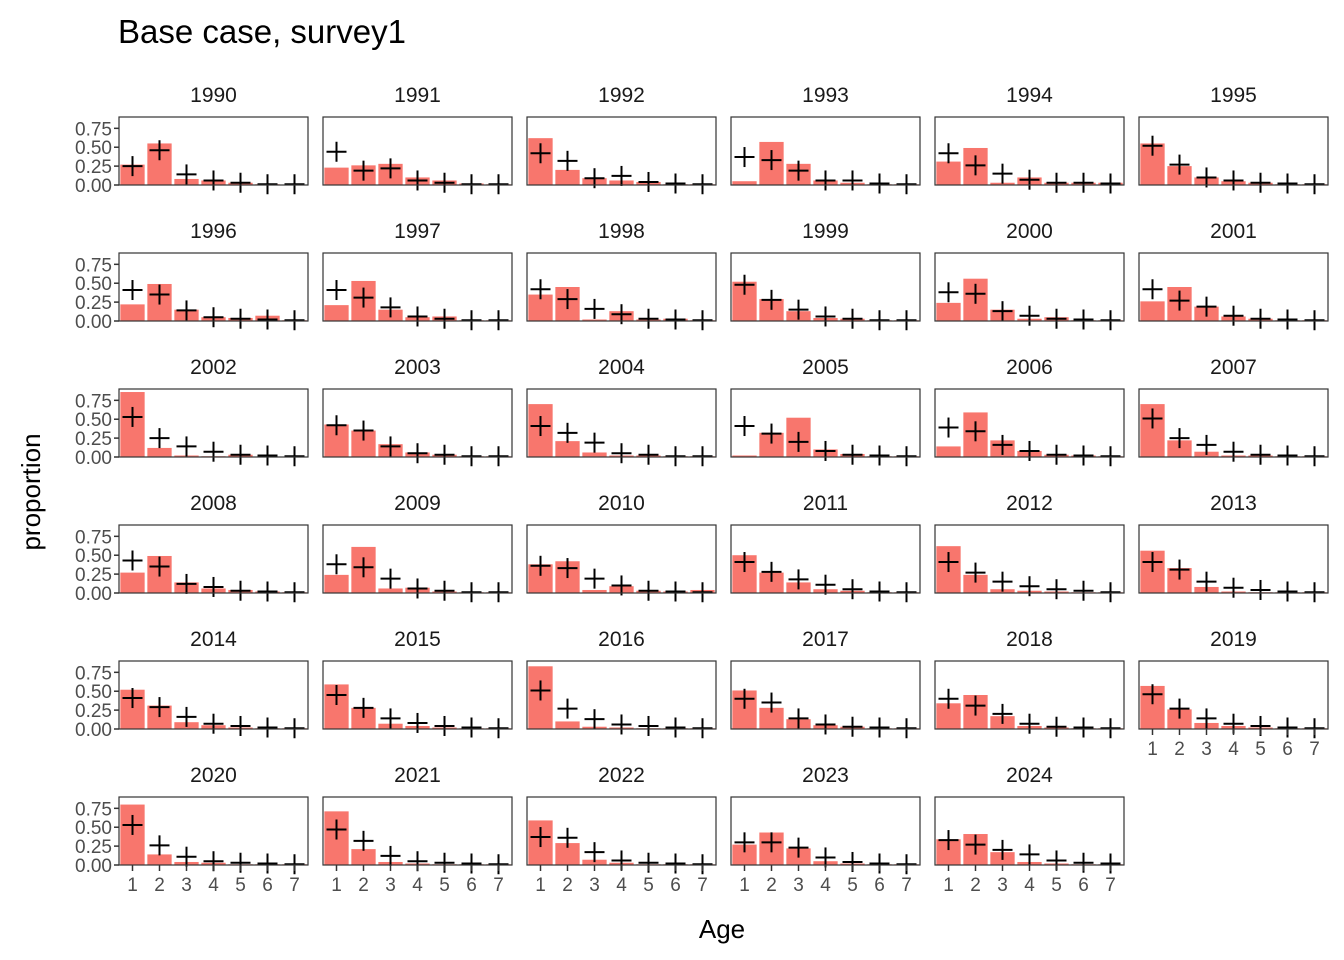  I want to click on panel-year-label: 2014, so click(213, 639).